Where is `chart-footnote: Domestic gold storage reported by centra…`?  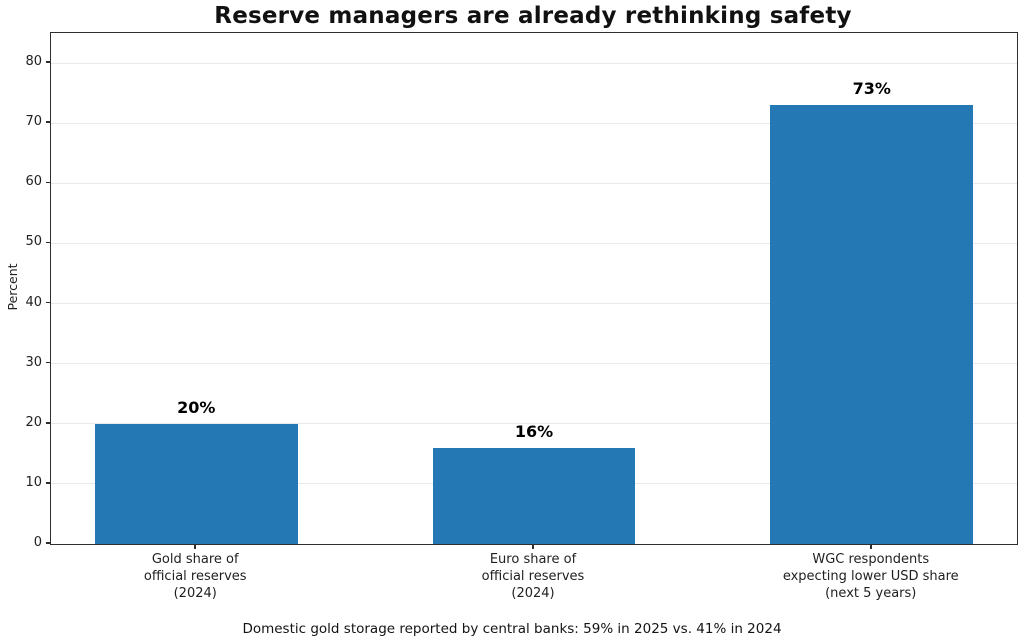 chart-footnote: Domestic gold storage reported by centra… is located at coordinates (512, 629).